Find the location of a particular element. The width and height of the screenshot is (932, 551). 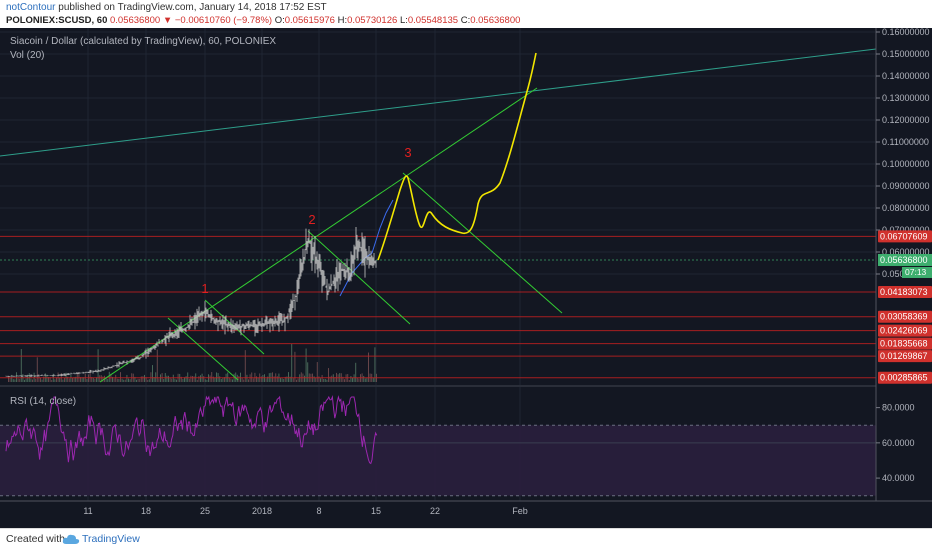

created-with-label: Created with is located at coordinates (35, 539).